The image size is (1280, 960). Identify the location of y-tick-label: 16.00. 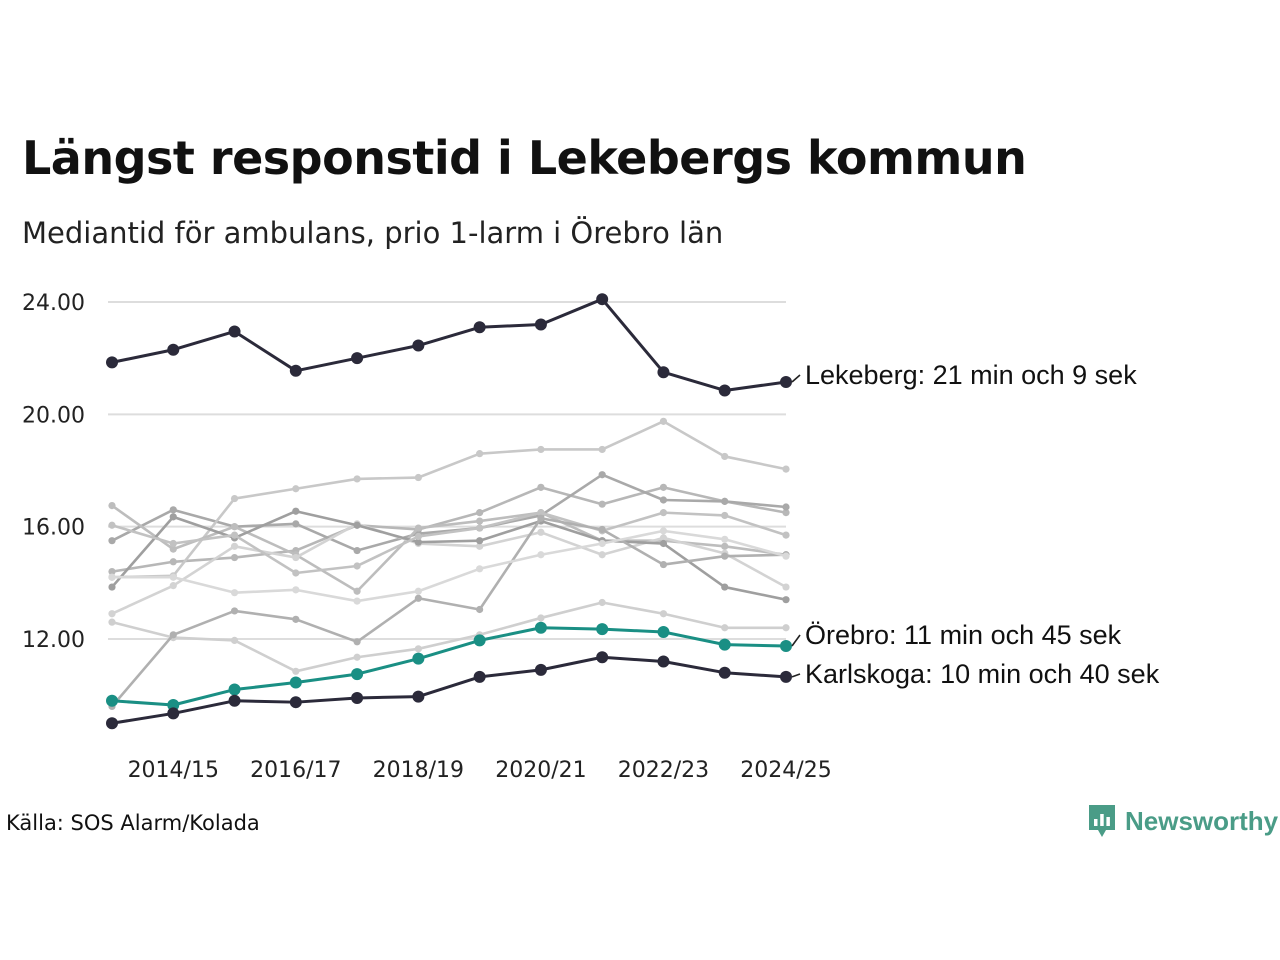
(53, 528).